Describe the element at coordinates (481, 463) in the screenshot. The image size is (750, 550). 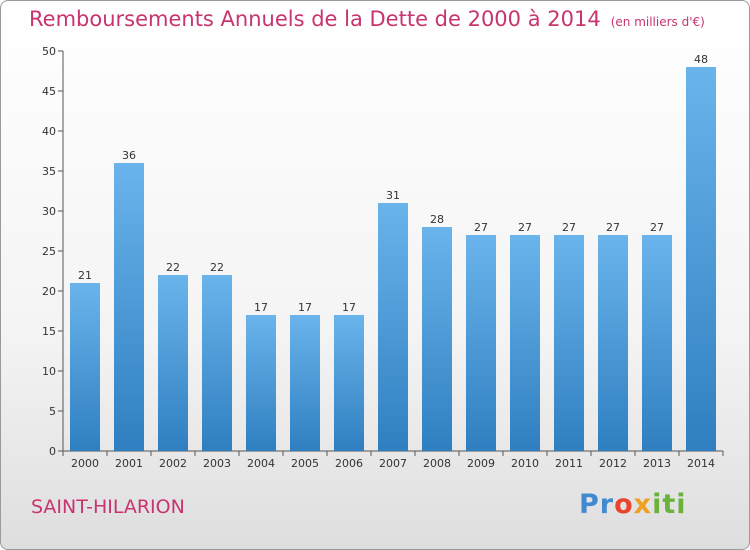
I see `x-tick-label-2009: 2009` at that location.